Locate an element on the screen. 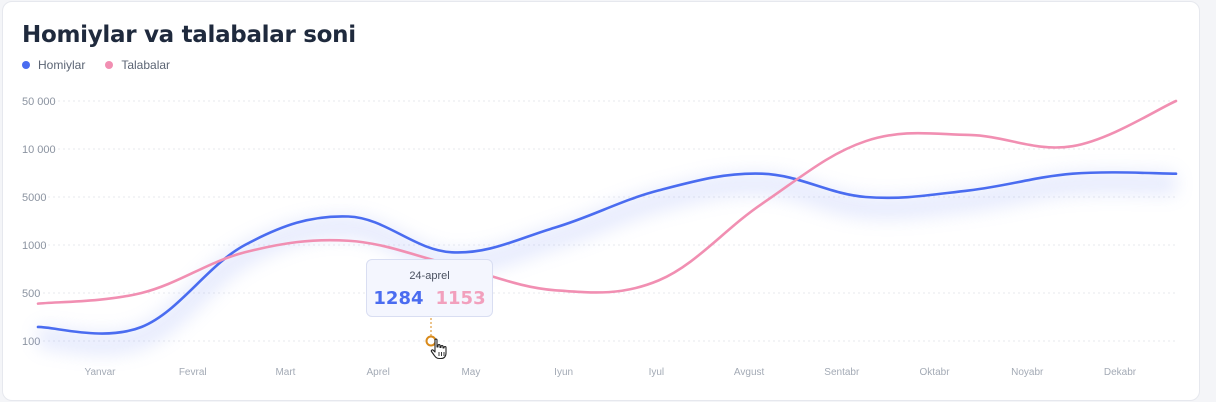  chart-tooltip: 24-aprel 1284 1153 is located at coordinates (429, 288).